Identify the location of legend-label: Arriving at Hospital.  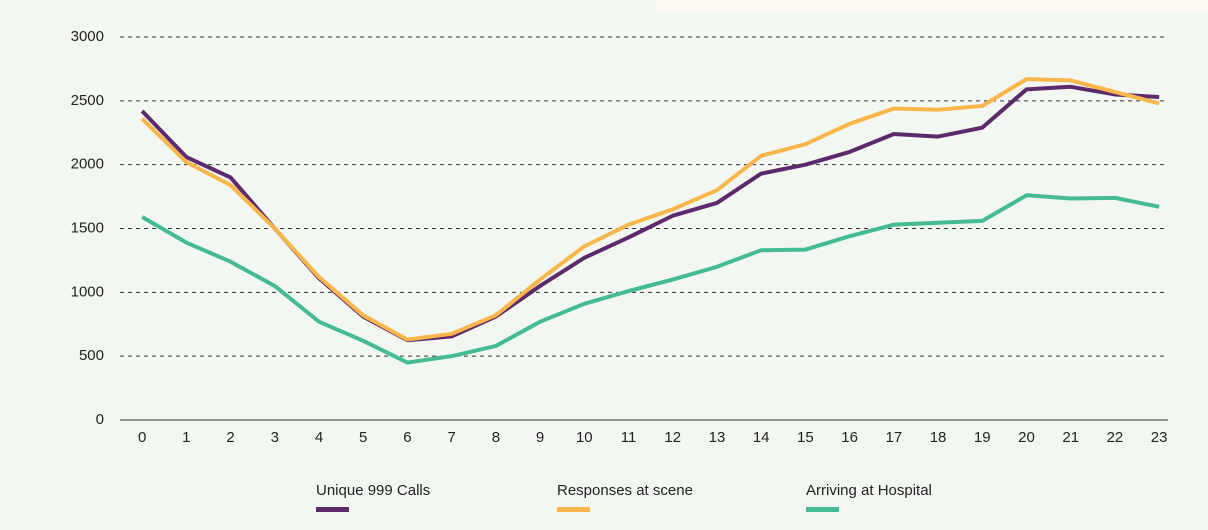
(869, 490).